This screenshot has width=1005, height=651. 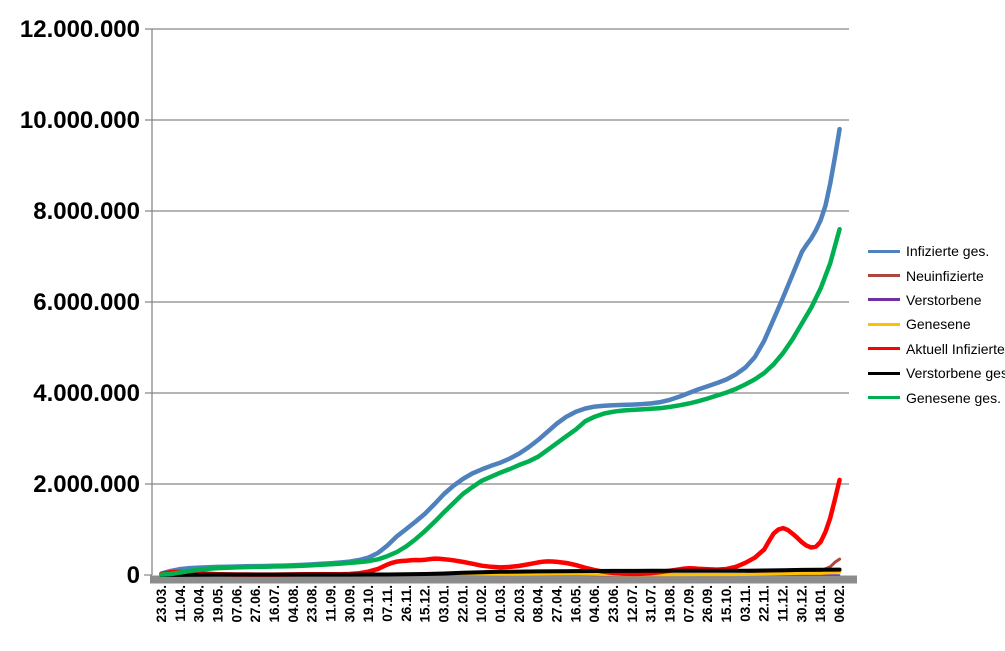 What do you see at coordinates (707, 604) in the screenshot?
I see `x-axis-tick-label: 26.09.` at bounding box center [707, 604].